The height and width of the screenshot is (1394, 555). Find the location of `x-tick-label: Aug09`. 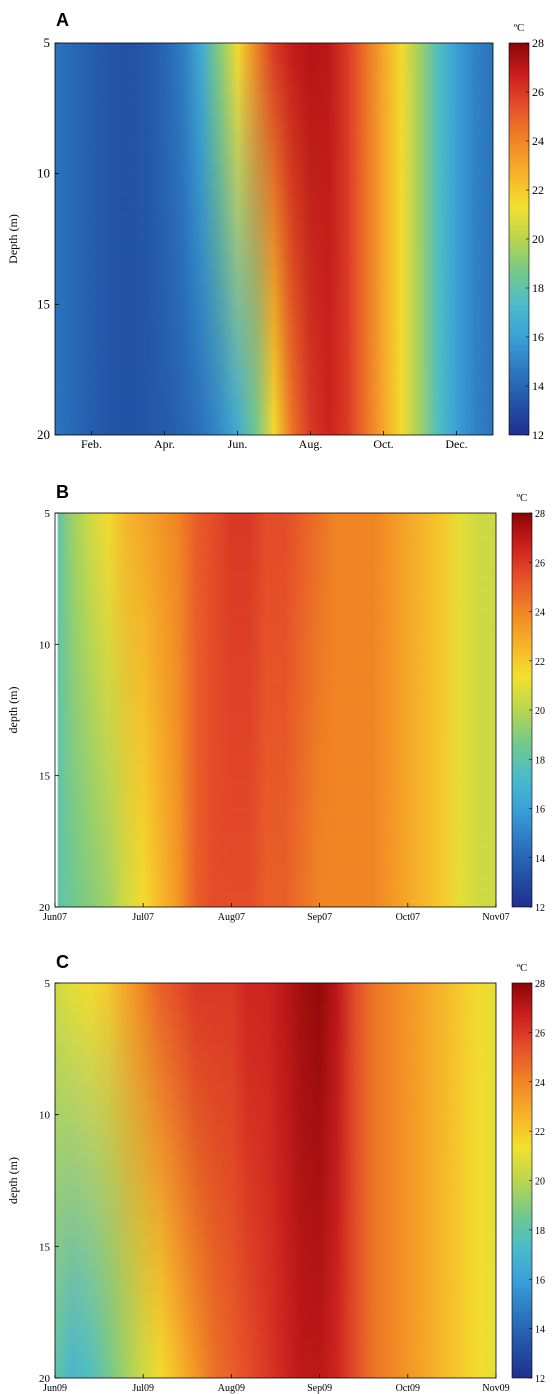

x-tick-label: Aug09 is located at coordinates (231, 1388).